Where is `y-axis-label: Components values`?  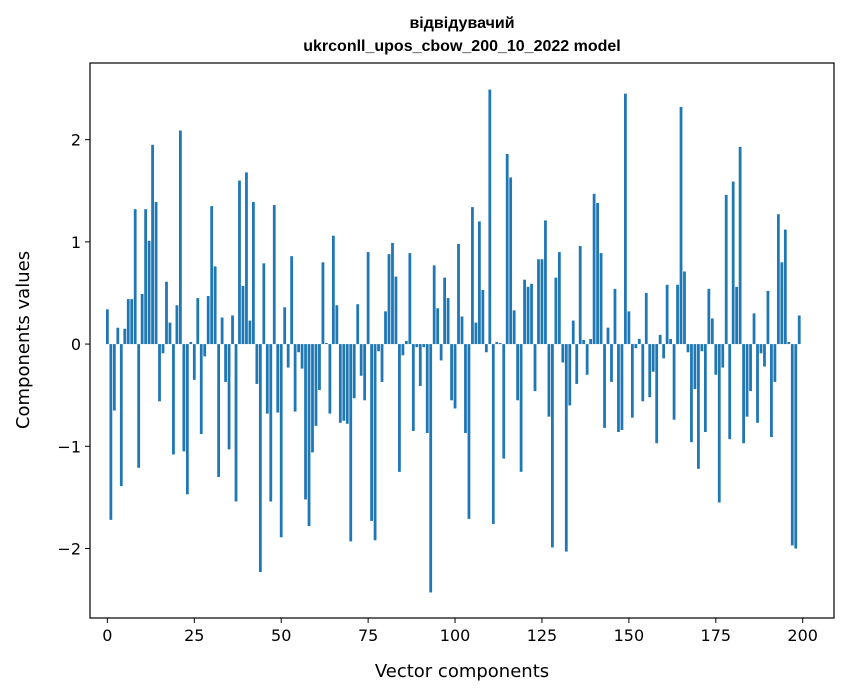
y-axis-label: Components values is located at coordinates (23, 340).